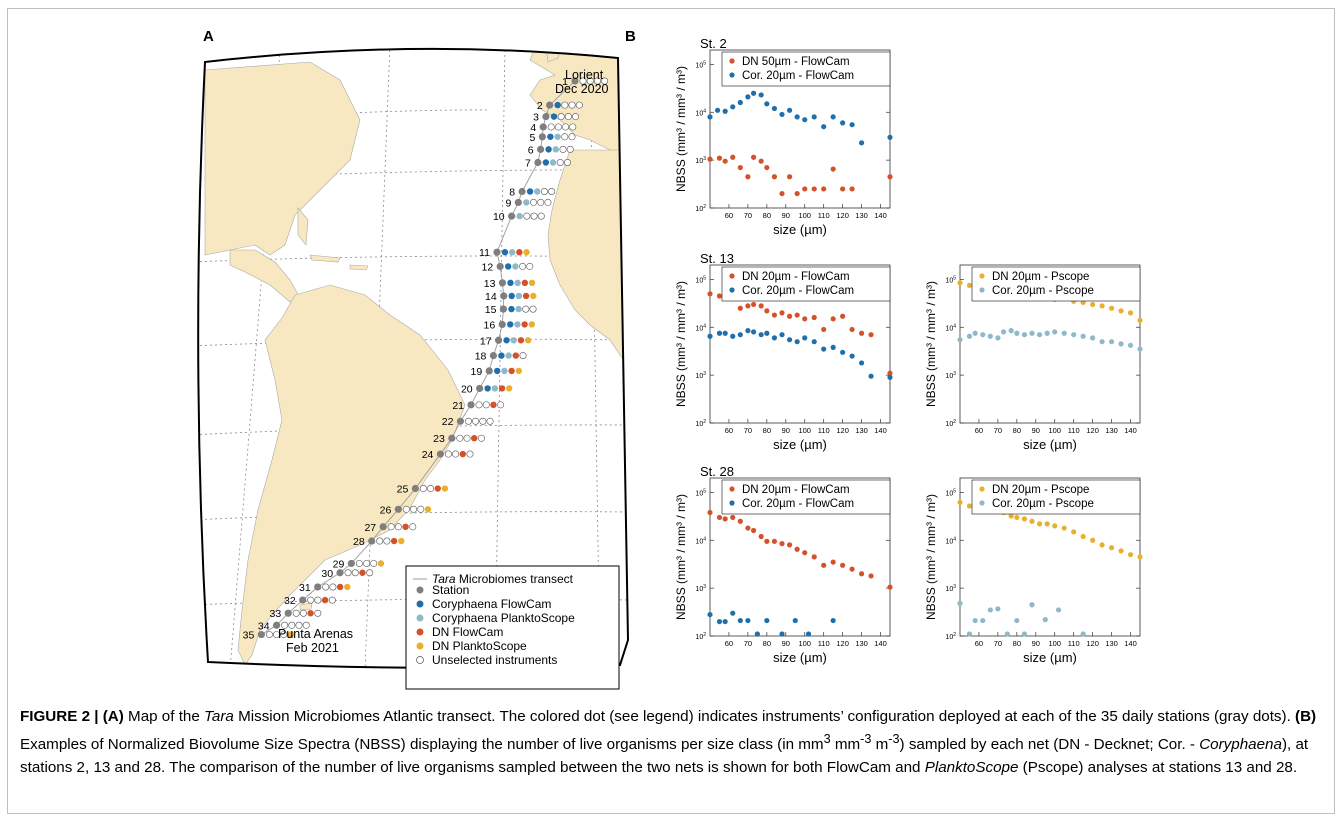 This screenshot has height=833, width=1342. I want to click on start-label-date: Dec 2020, so click(582, 89).